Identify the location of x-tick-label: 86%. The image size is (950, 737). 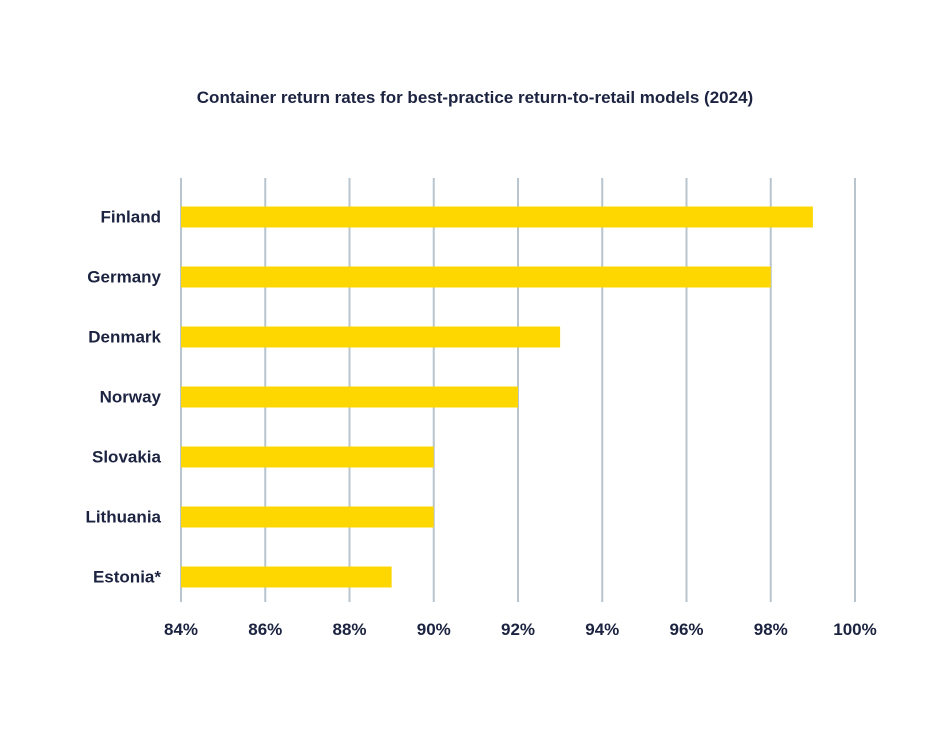
(265, 629).